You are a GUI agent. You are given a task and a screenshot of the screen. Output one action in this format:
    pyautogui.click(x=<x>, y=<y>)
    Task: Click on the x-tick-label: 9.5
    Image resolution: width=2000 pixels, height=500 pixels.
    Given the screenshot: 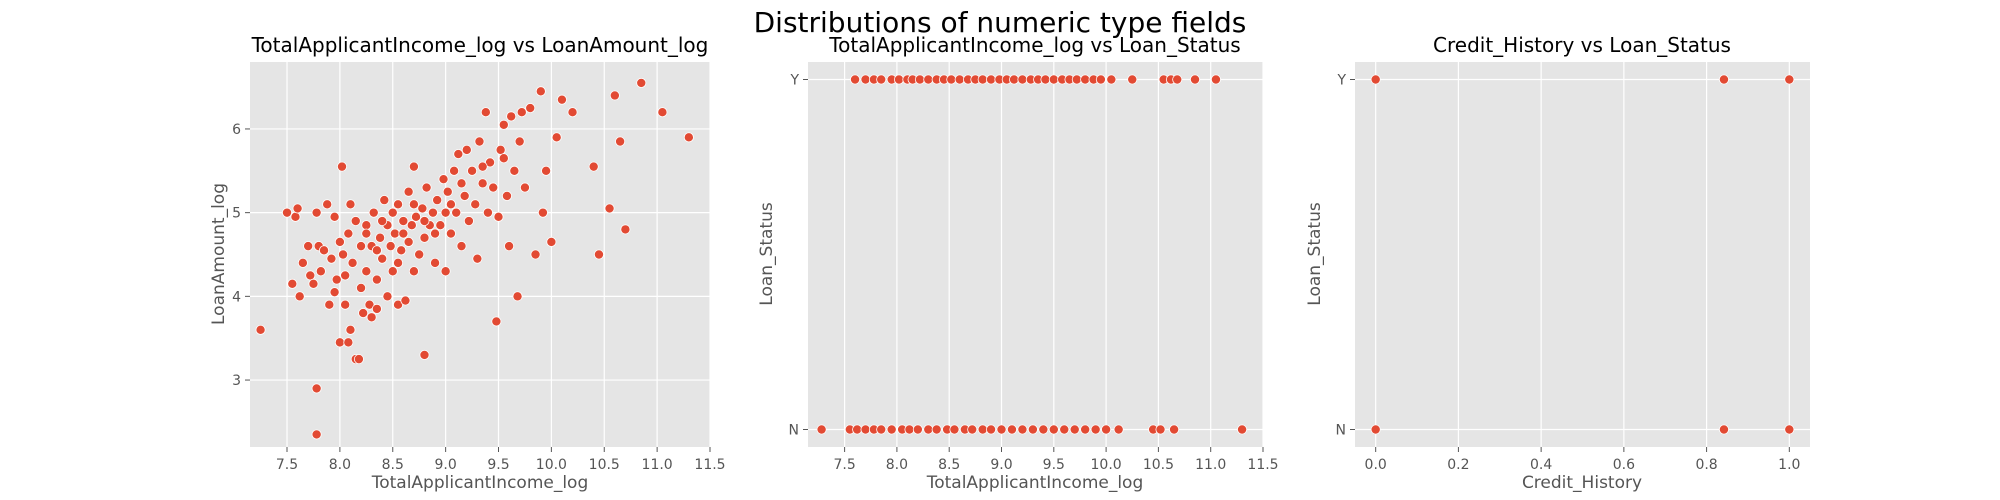 What is the action you would take?
    pyautogui.click(x=1054, y=465)
    